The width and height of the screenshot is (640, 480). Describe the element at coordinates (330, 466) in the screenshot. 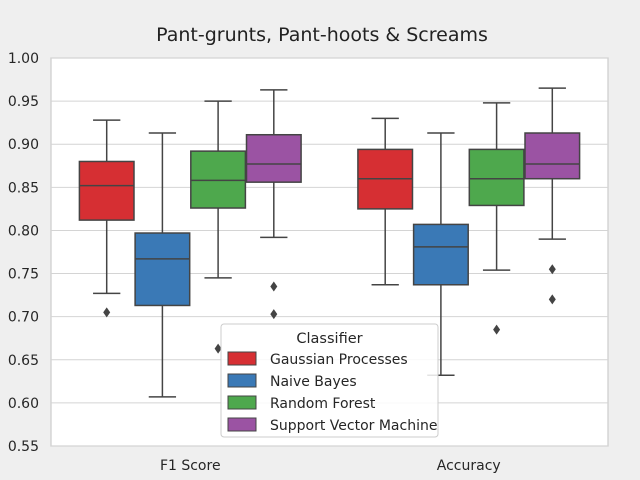

I see `x-axis: F1 Score Accuracy` at that location.